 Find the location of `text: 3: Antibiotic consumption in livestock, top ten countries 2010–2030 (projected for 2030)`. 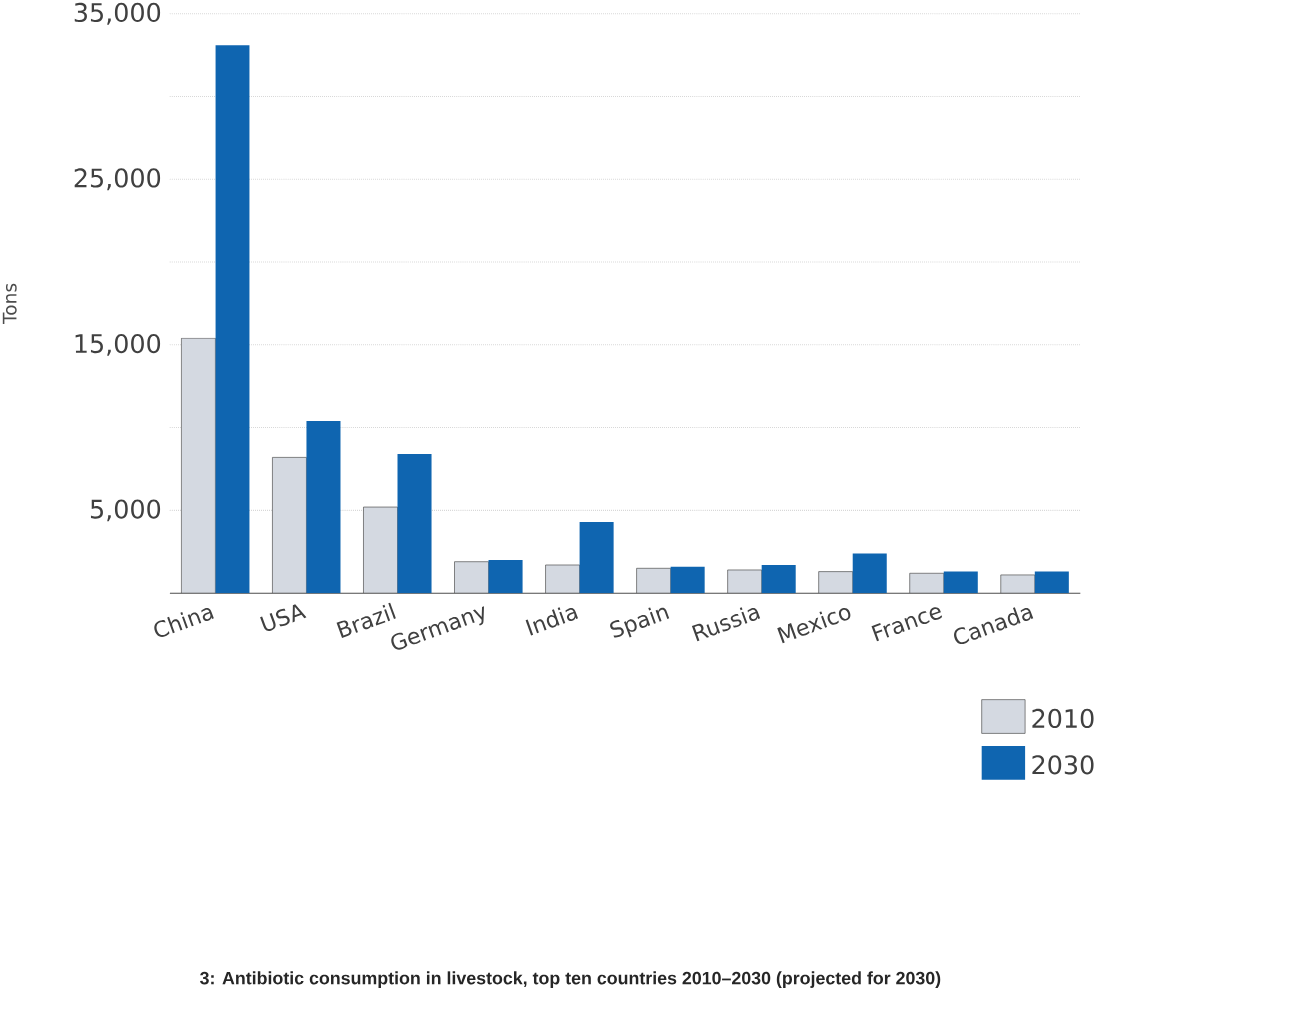

text: 3: Antibiotic consumption in livestock, top ten countries 2010–2030 (projected for 2030) is located at coordinates (570, 979).